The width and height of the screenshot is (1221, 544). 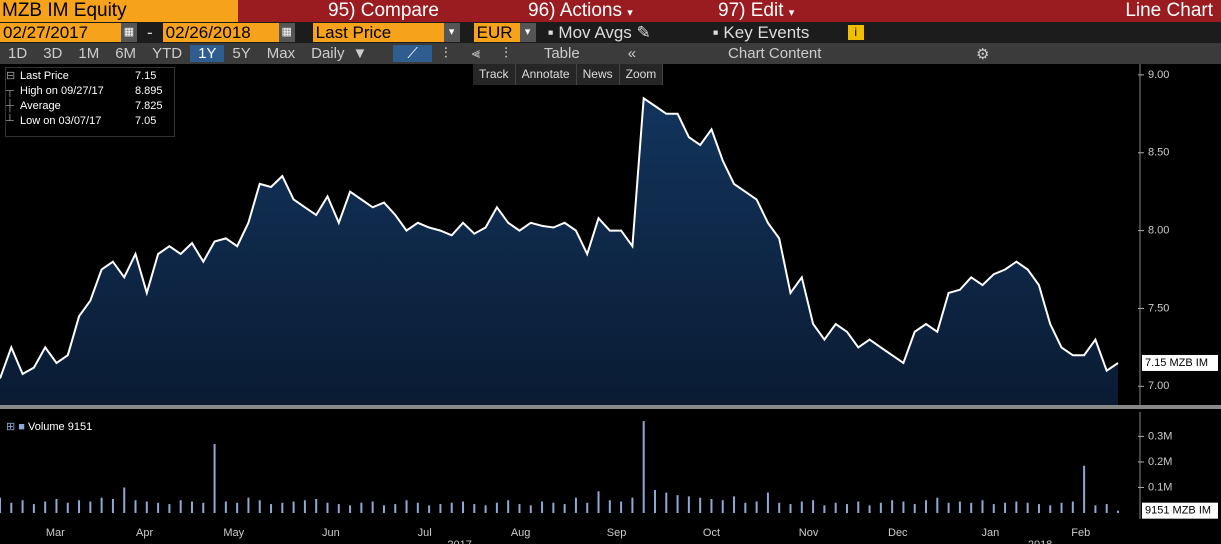 What do you see at coordinates (1160, 462) in the screenshot?
I see `y-tick-label: 0.2M` at bounding box center [1160, 462].